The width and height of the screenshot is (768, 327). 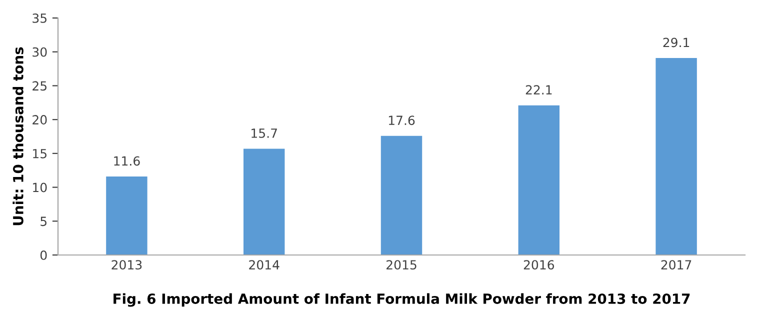 What do you see at coordinates (539, 89) in the screenshot?
I see `data-label: 22.1` at bounding box center [539, 89].